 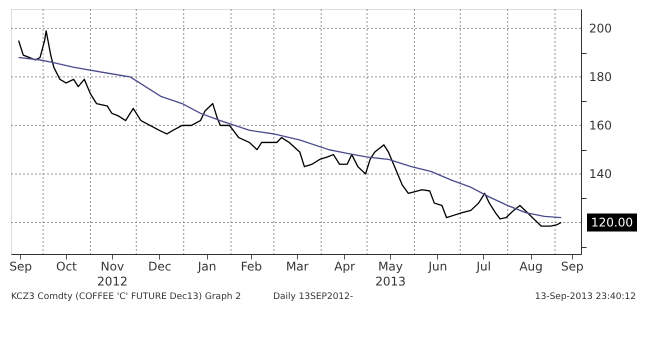 I want to click on x-tick-label: Apr, so click(x=345, y=267).